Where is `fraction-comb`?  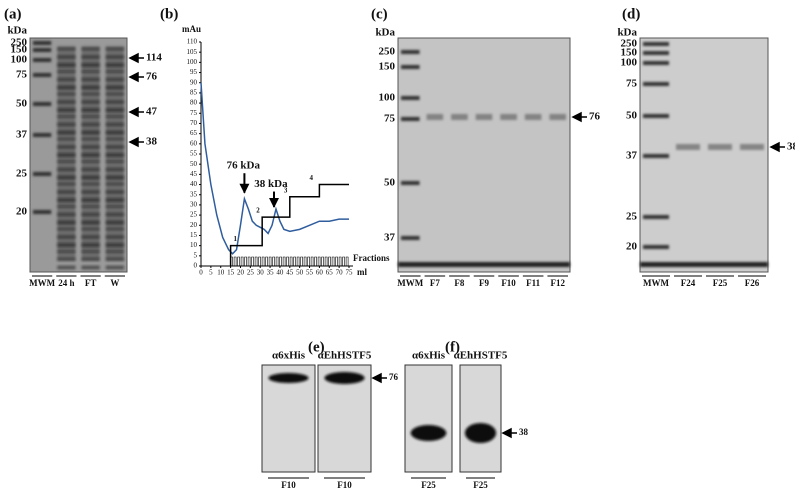 fraction-comb is located at coordinates (289, 261).